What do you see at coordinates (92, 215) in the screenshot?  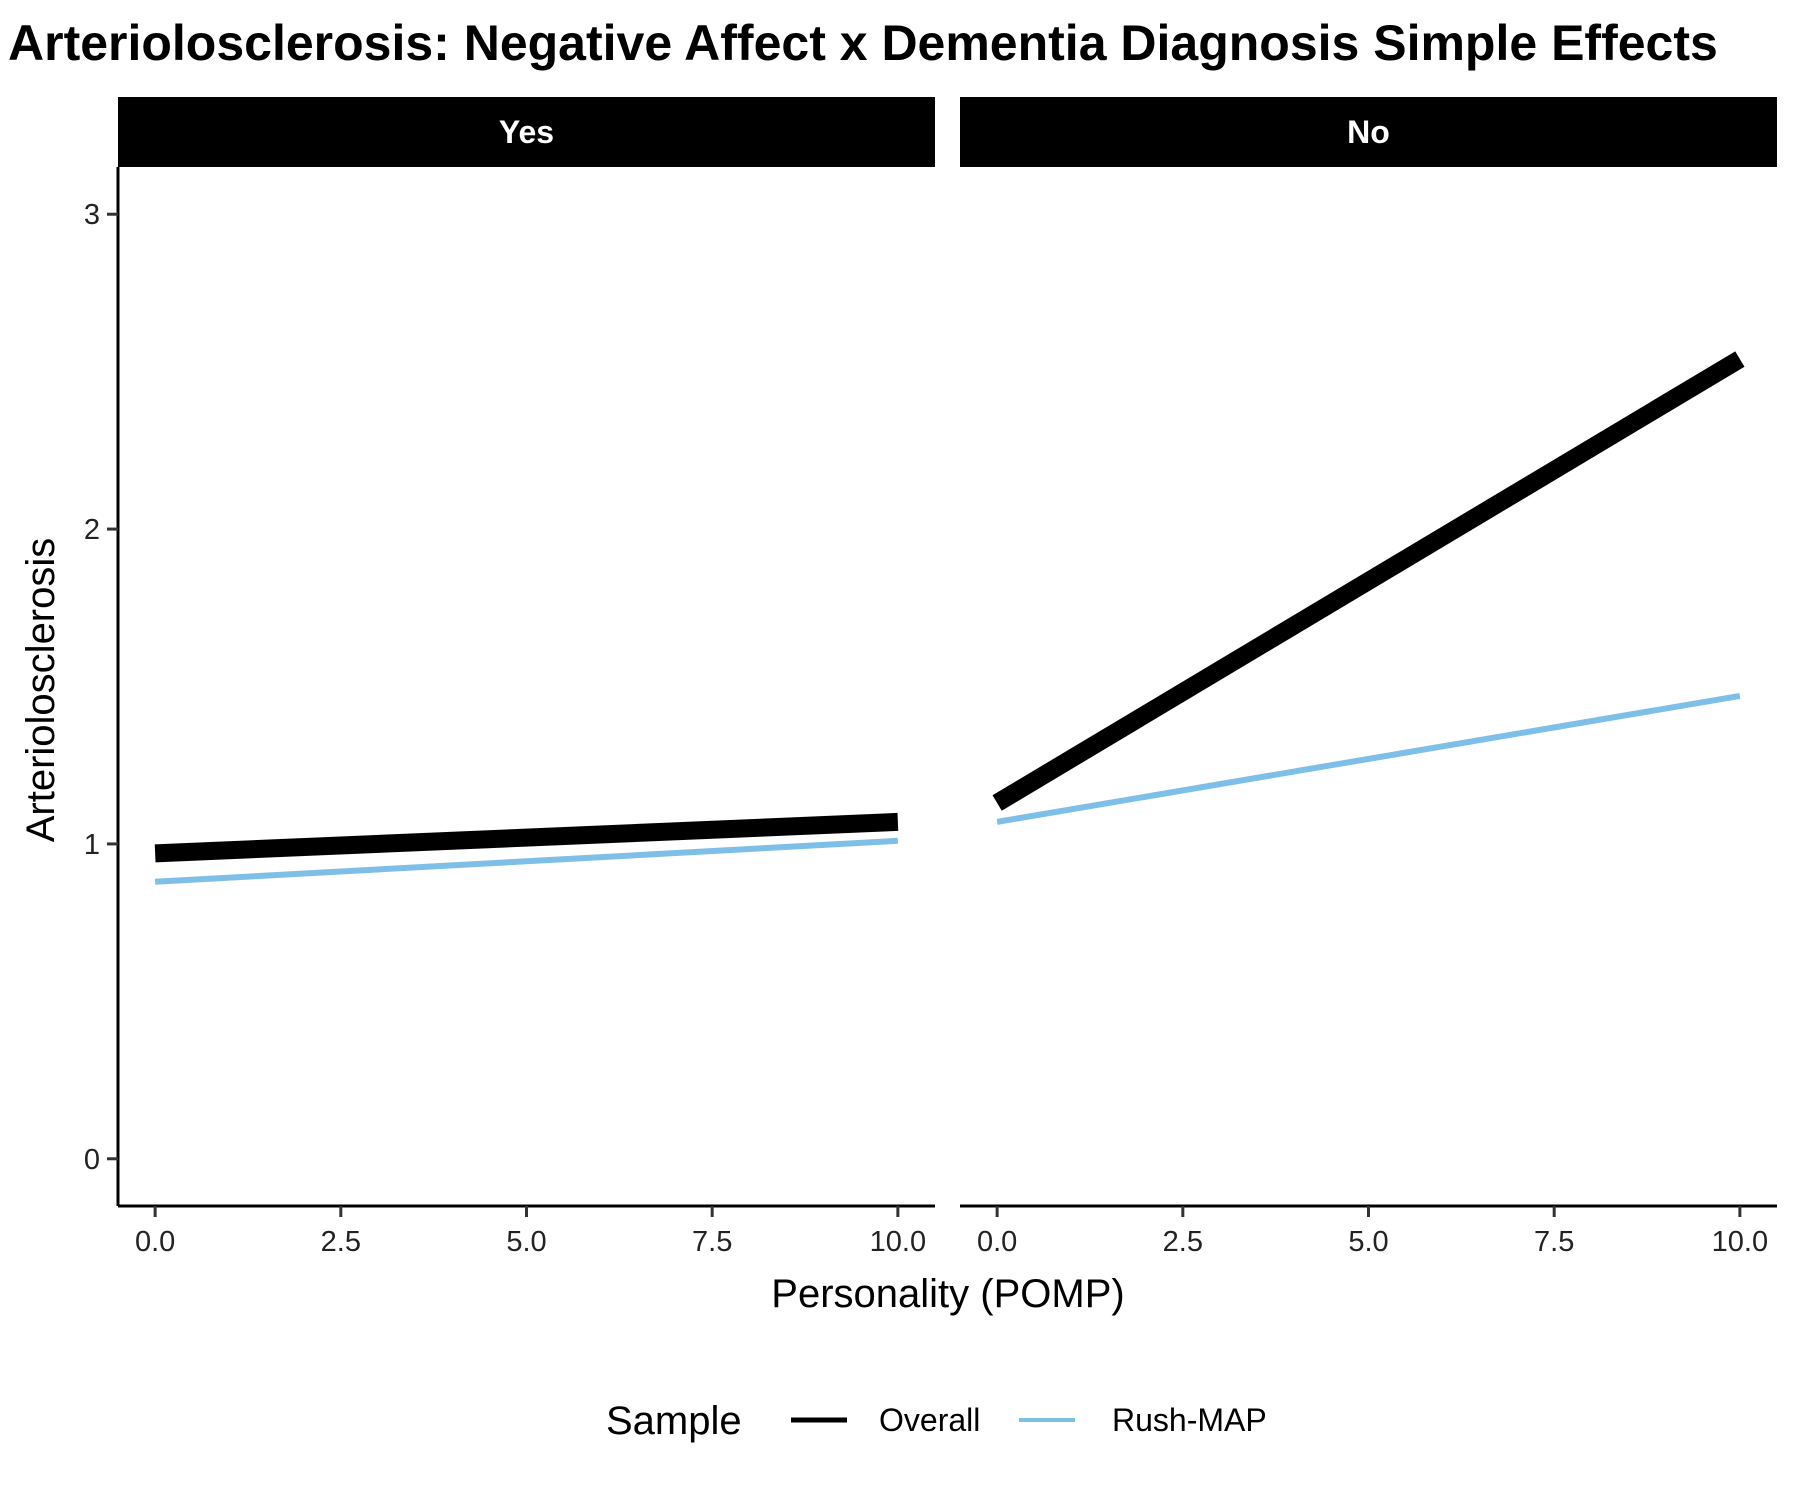 I see `y-tick-label: 3` at bounding box center [92, 215].